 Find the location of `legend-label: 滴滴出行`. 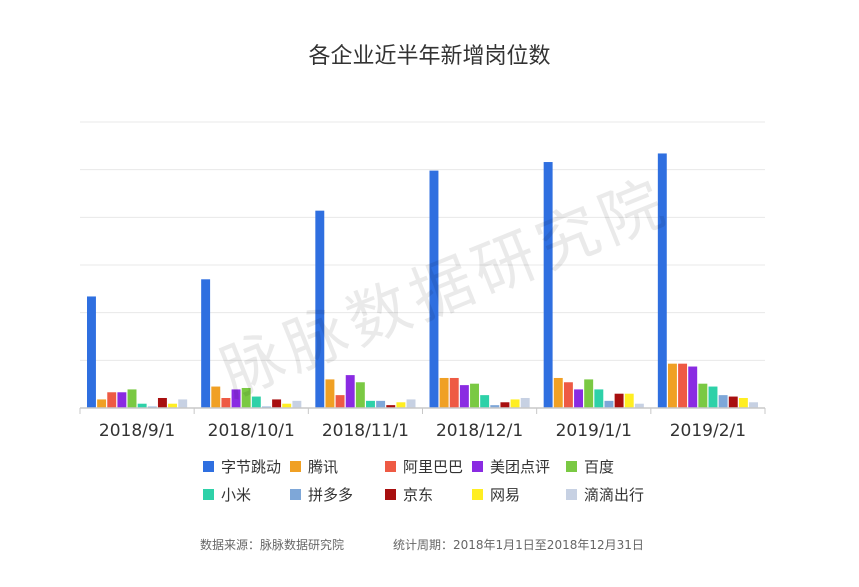

legend-label: 滴滴出行 is located at coordinates (614, 495).